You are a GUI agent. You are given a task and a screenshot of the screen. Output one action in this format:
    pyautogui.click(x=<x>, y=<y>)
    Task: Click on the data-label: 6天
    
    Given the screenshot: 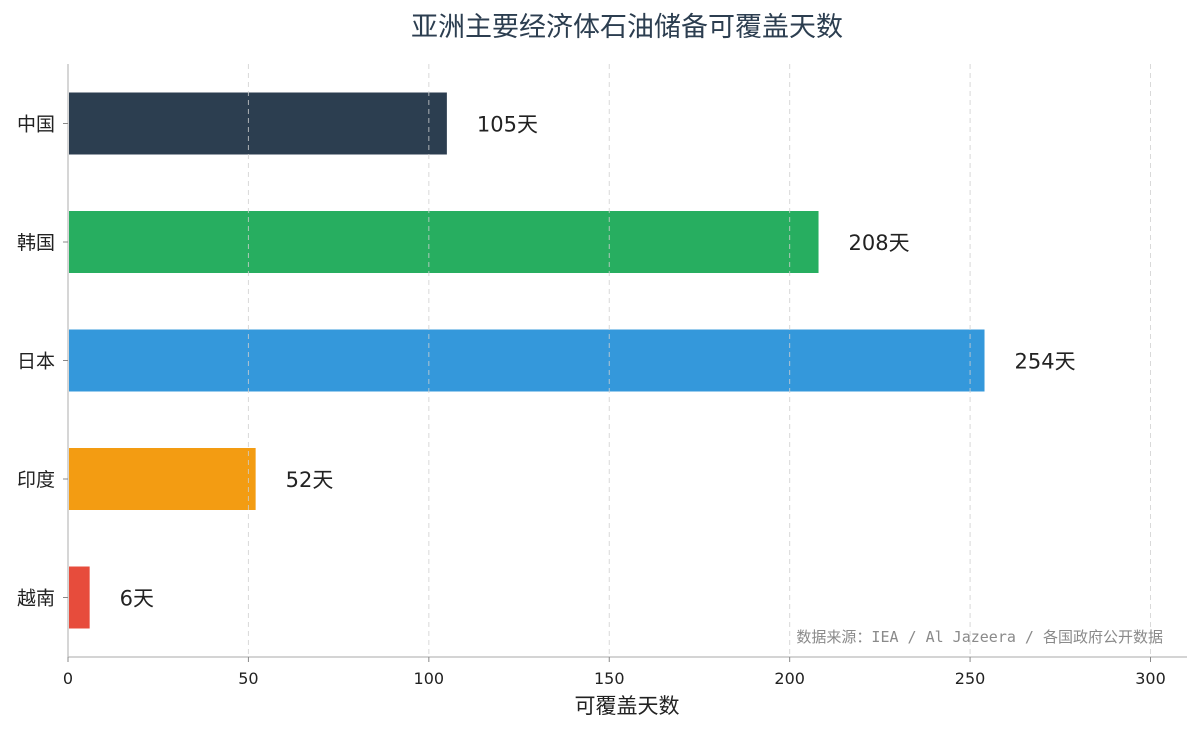 What is the action you would take?
    pyautogui.click(x=137, y=599)
    